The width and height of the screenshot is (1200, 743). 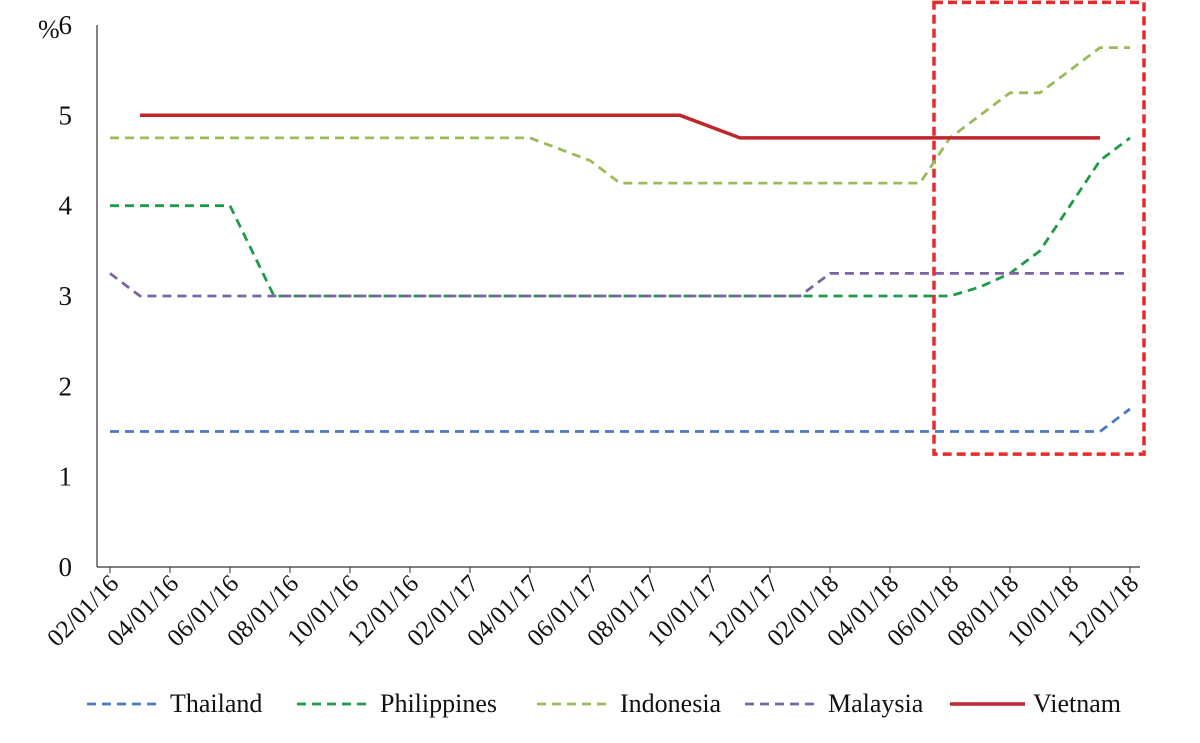 I want to click on y-unit-label: %, so click(x=49, y=29).